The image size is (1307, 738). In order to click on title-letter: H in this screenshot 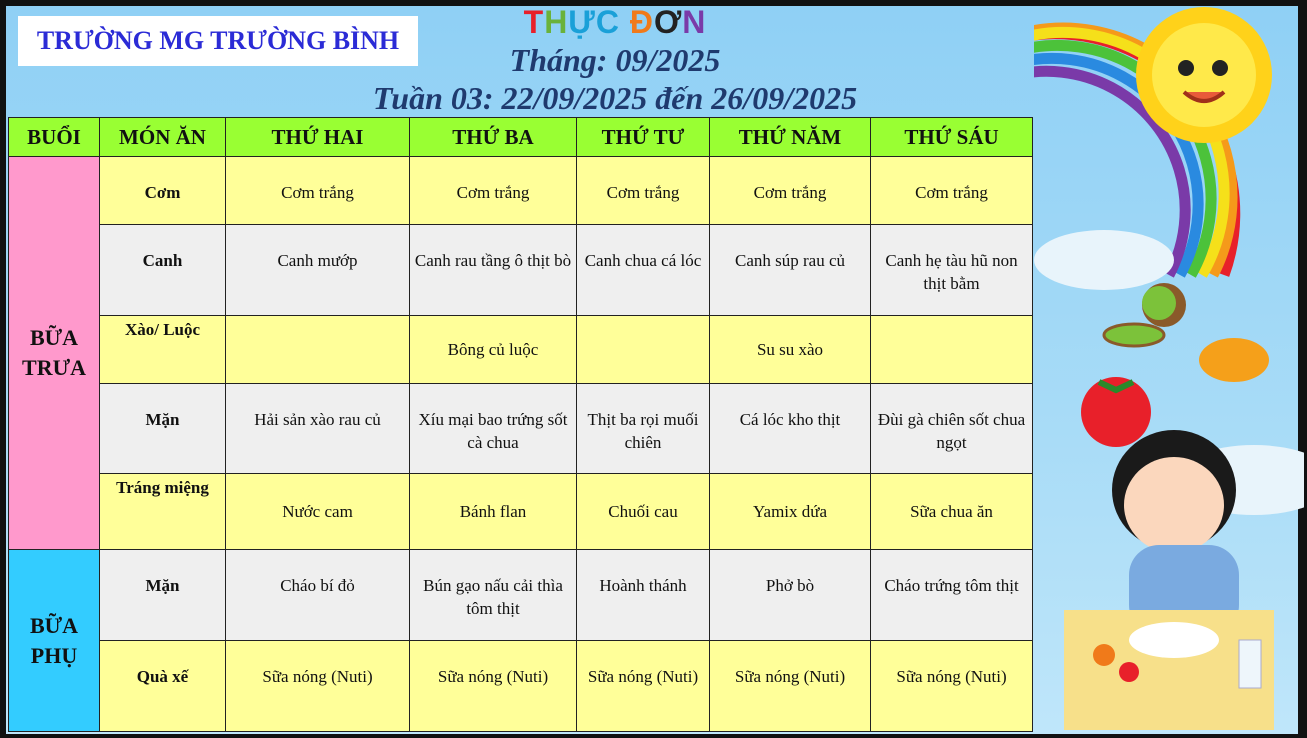, I will do `click(556, 22)`.